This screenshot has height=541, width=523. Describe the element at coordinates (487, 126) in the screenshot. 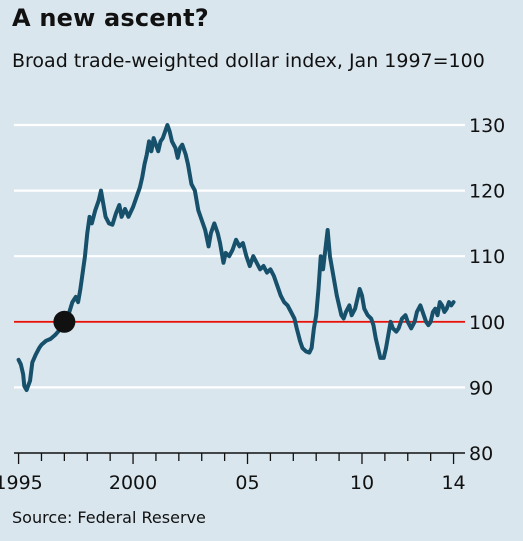

I see `y-tick-label: 130` at that location.